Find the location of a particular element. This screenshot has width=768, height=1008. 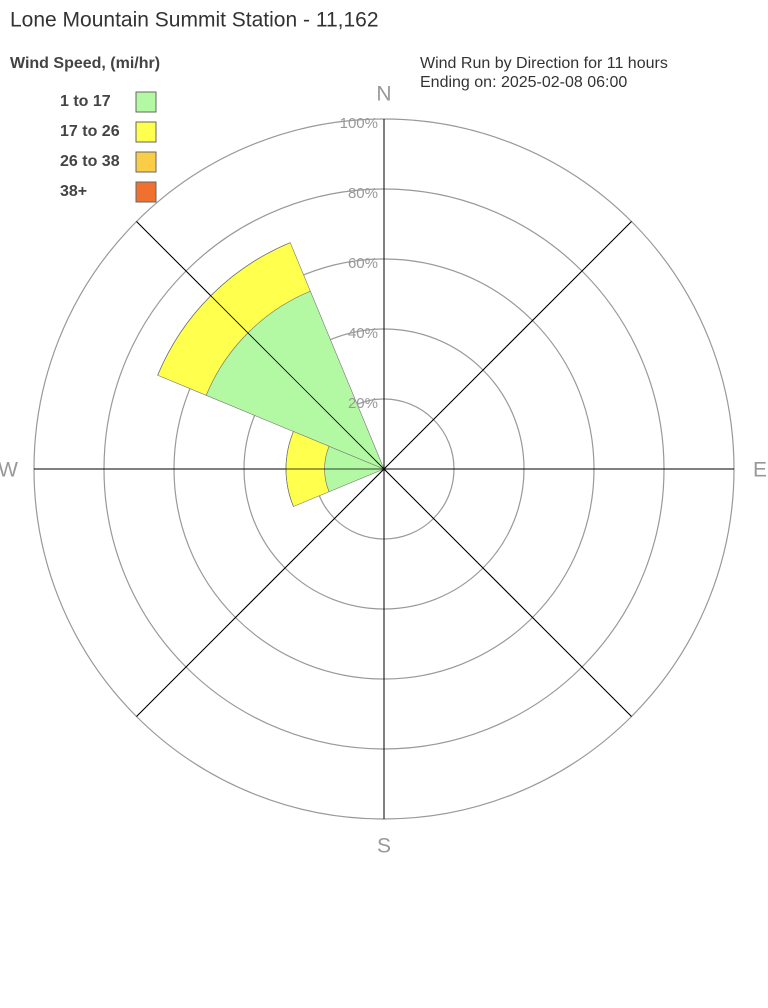

legend-title: Wind Speed, (mi/hr) is located at coordinates (85, 63).